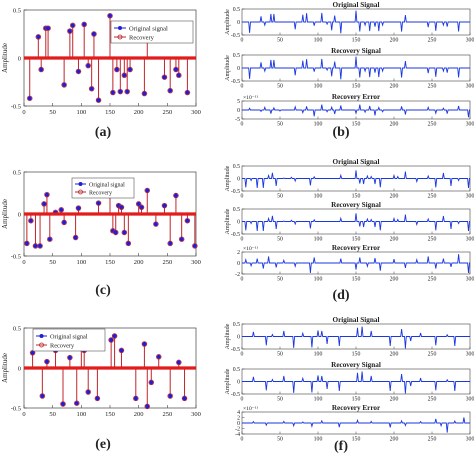  I want to click on a-xtick-label: 200, so click(139, 112).